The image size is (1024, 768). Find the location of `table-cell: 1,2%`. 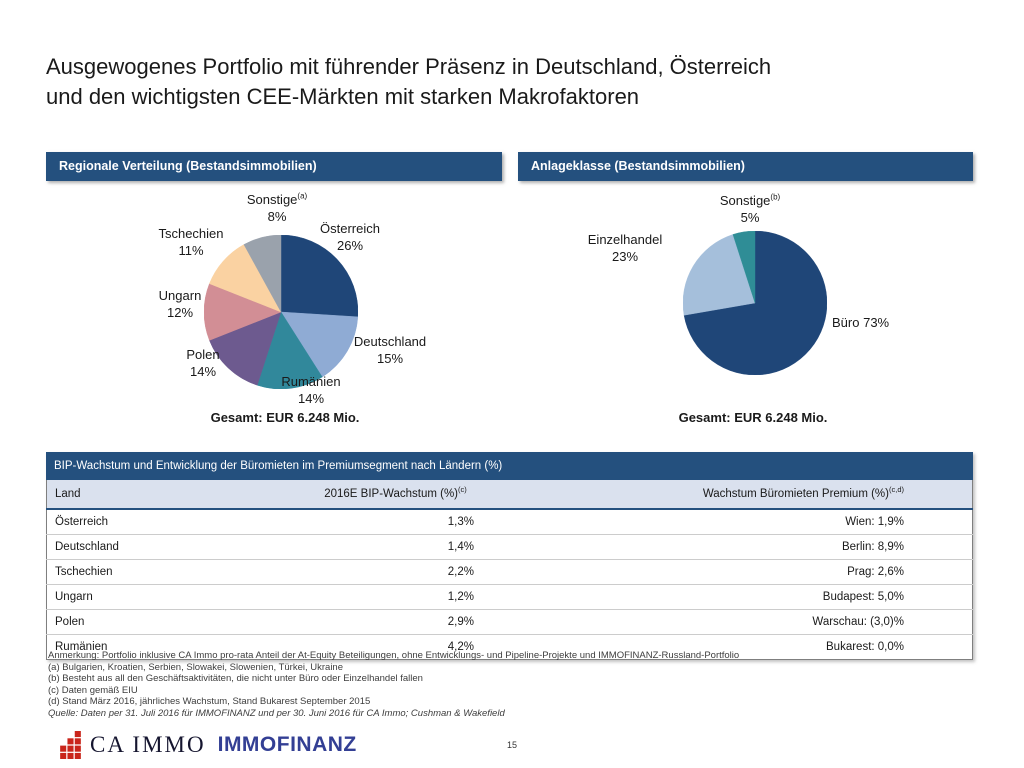

table-cell: 1,2% is located at coordinates (395, 597).